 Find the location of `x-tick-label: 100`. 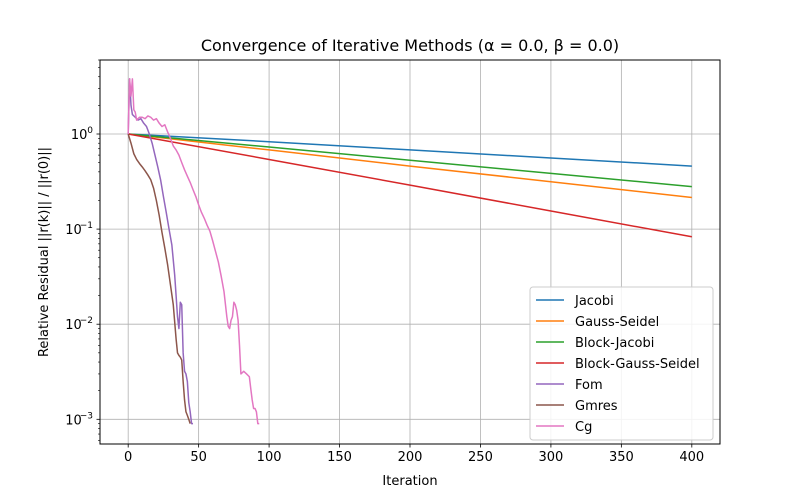

x-tick-label: 100 is located at coordinates (269, 457).